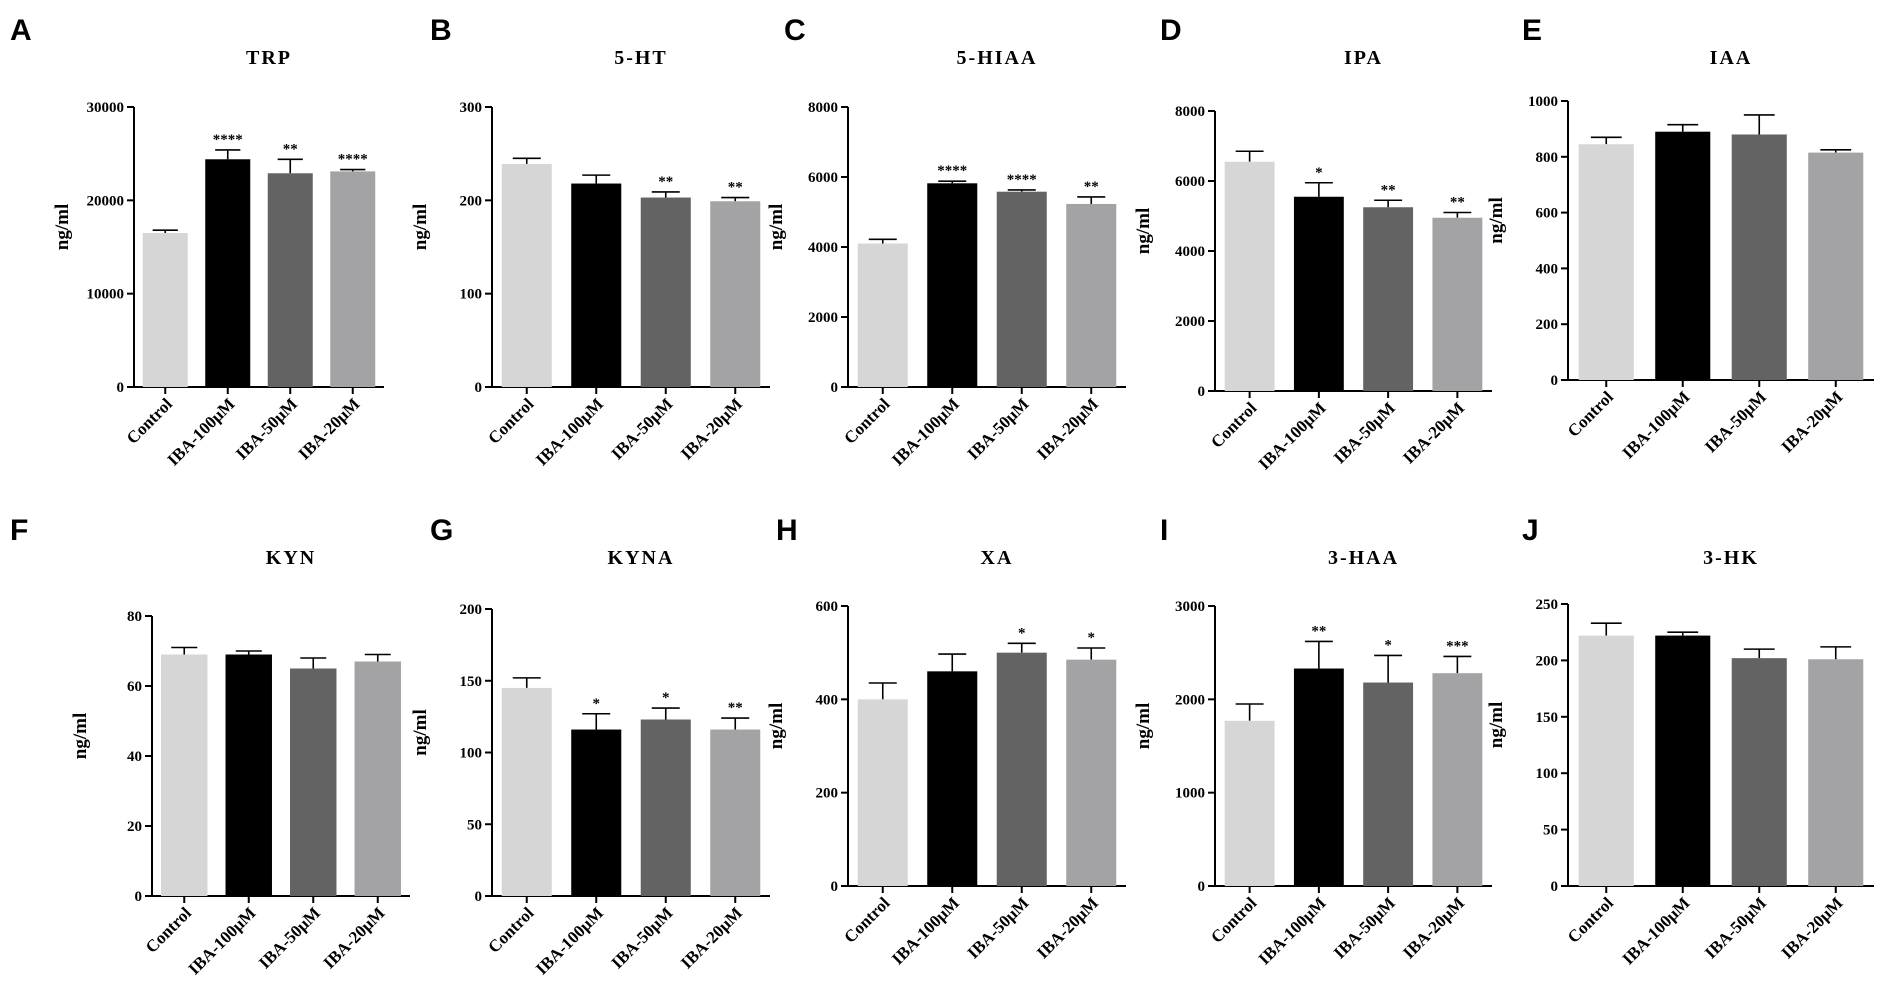 The height and width of the screenshot is (1008, 1904). Describe the element at coordinates (997, 558) in the screenshot. I see `chart-title: XA` at that location.